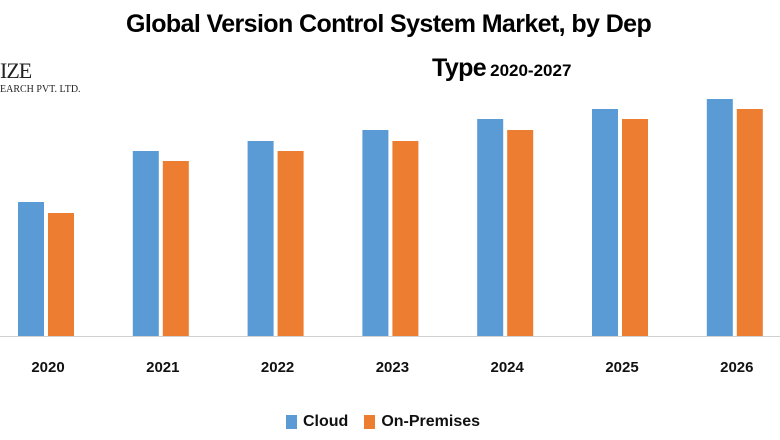  Describe the element at coordinates (621, 367) in the screenshot. I see `x-tick-label: 2025` at that location.